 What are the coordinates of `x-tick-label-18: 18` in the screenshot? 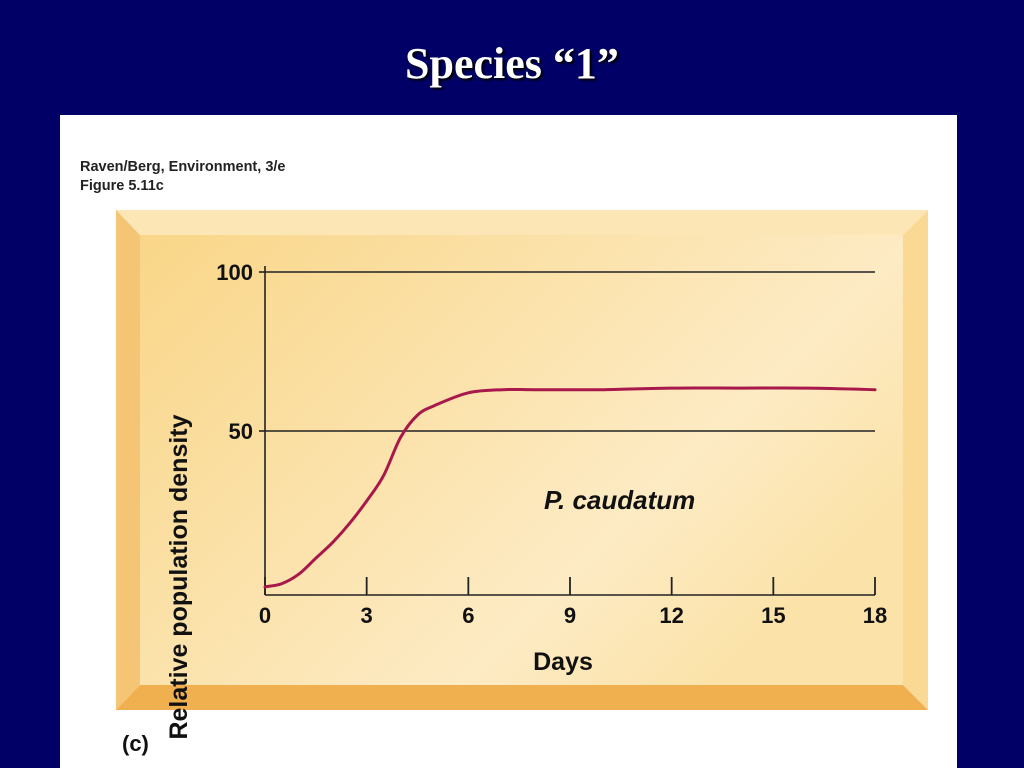 It's located at (875, 615).